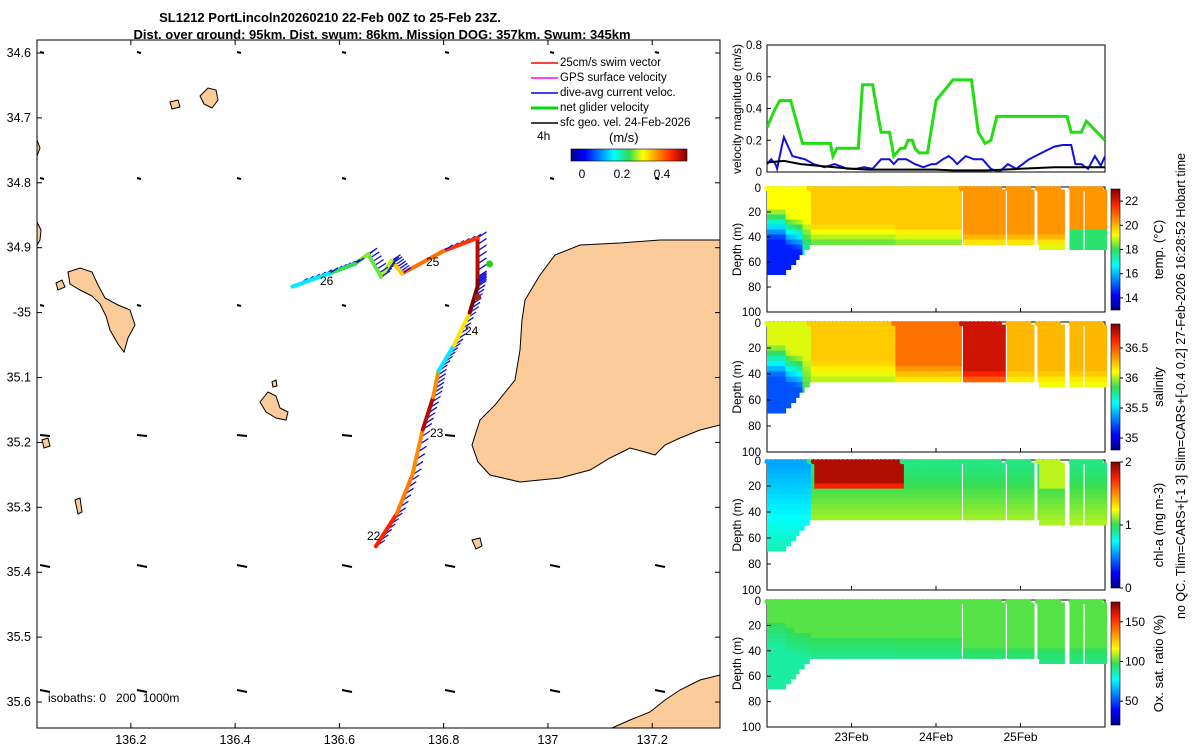 This screenshot has height=750, width=1200. Describe the element at coordinates (22, 313) in the screenshot. I see `map-ytick-label: -35` at that location.